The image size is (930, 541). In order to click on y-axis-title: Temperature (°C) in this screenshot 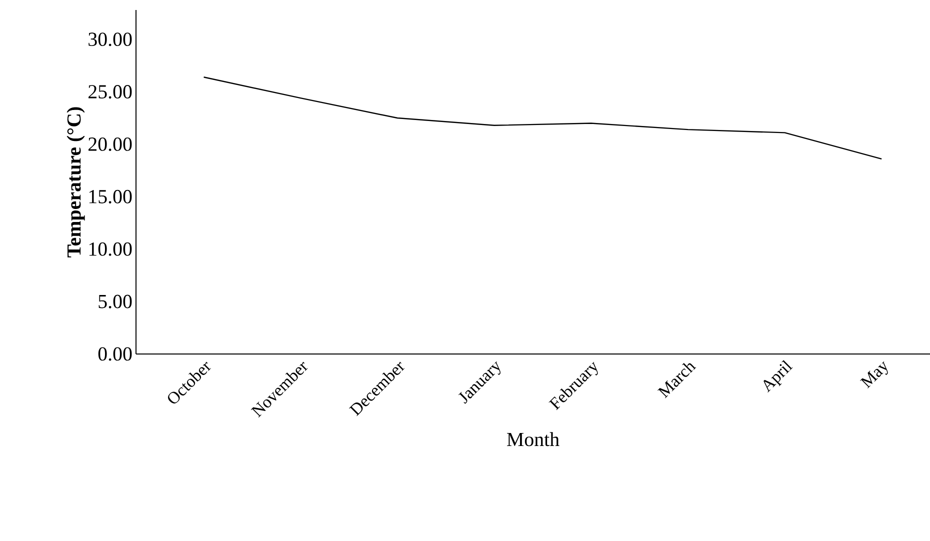, I will do `click(75, 182)`.